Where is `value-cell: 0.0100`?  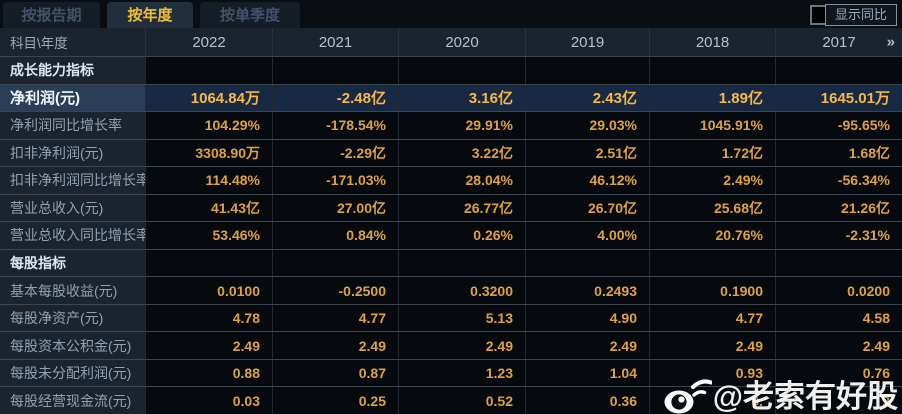
value-cell: 0.0100 is located at coordinates (208, 290).